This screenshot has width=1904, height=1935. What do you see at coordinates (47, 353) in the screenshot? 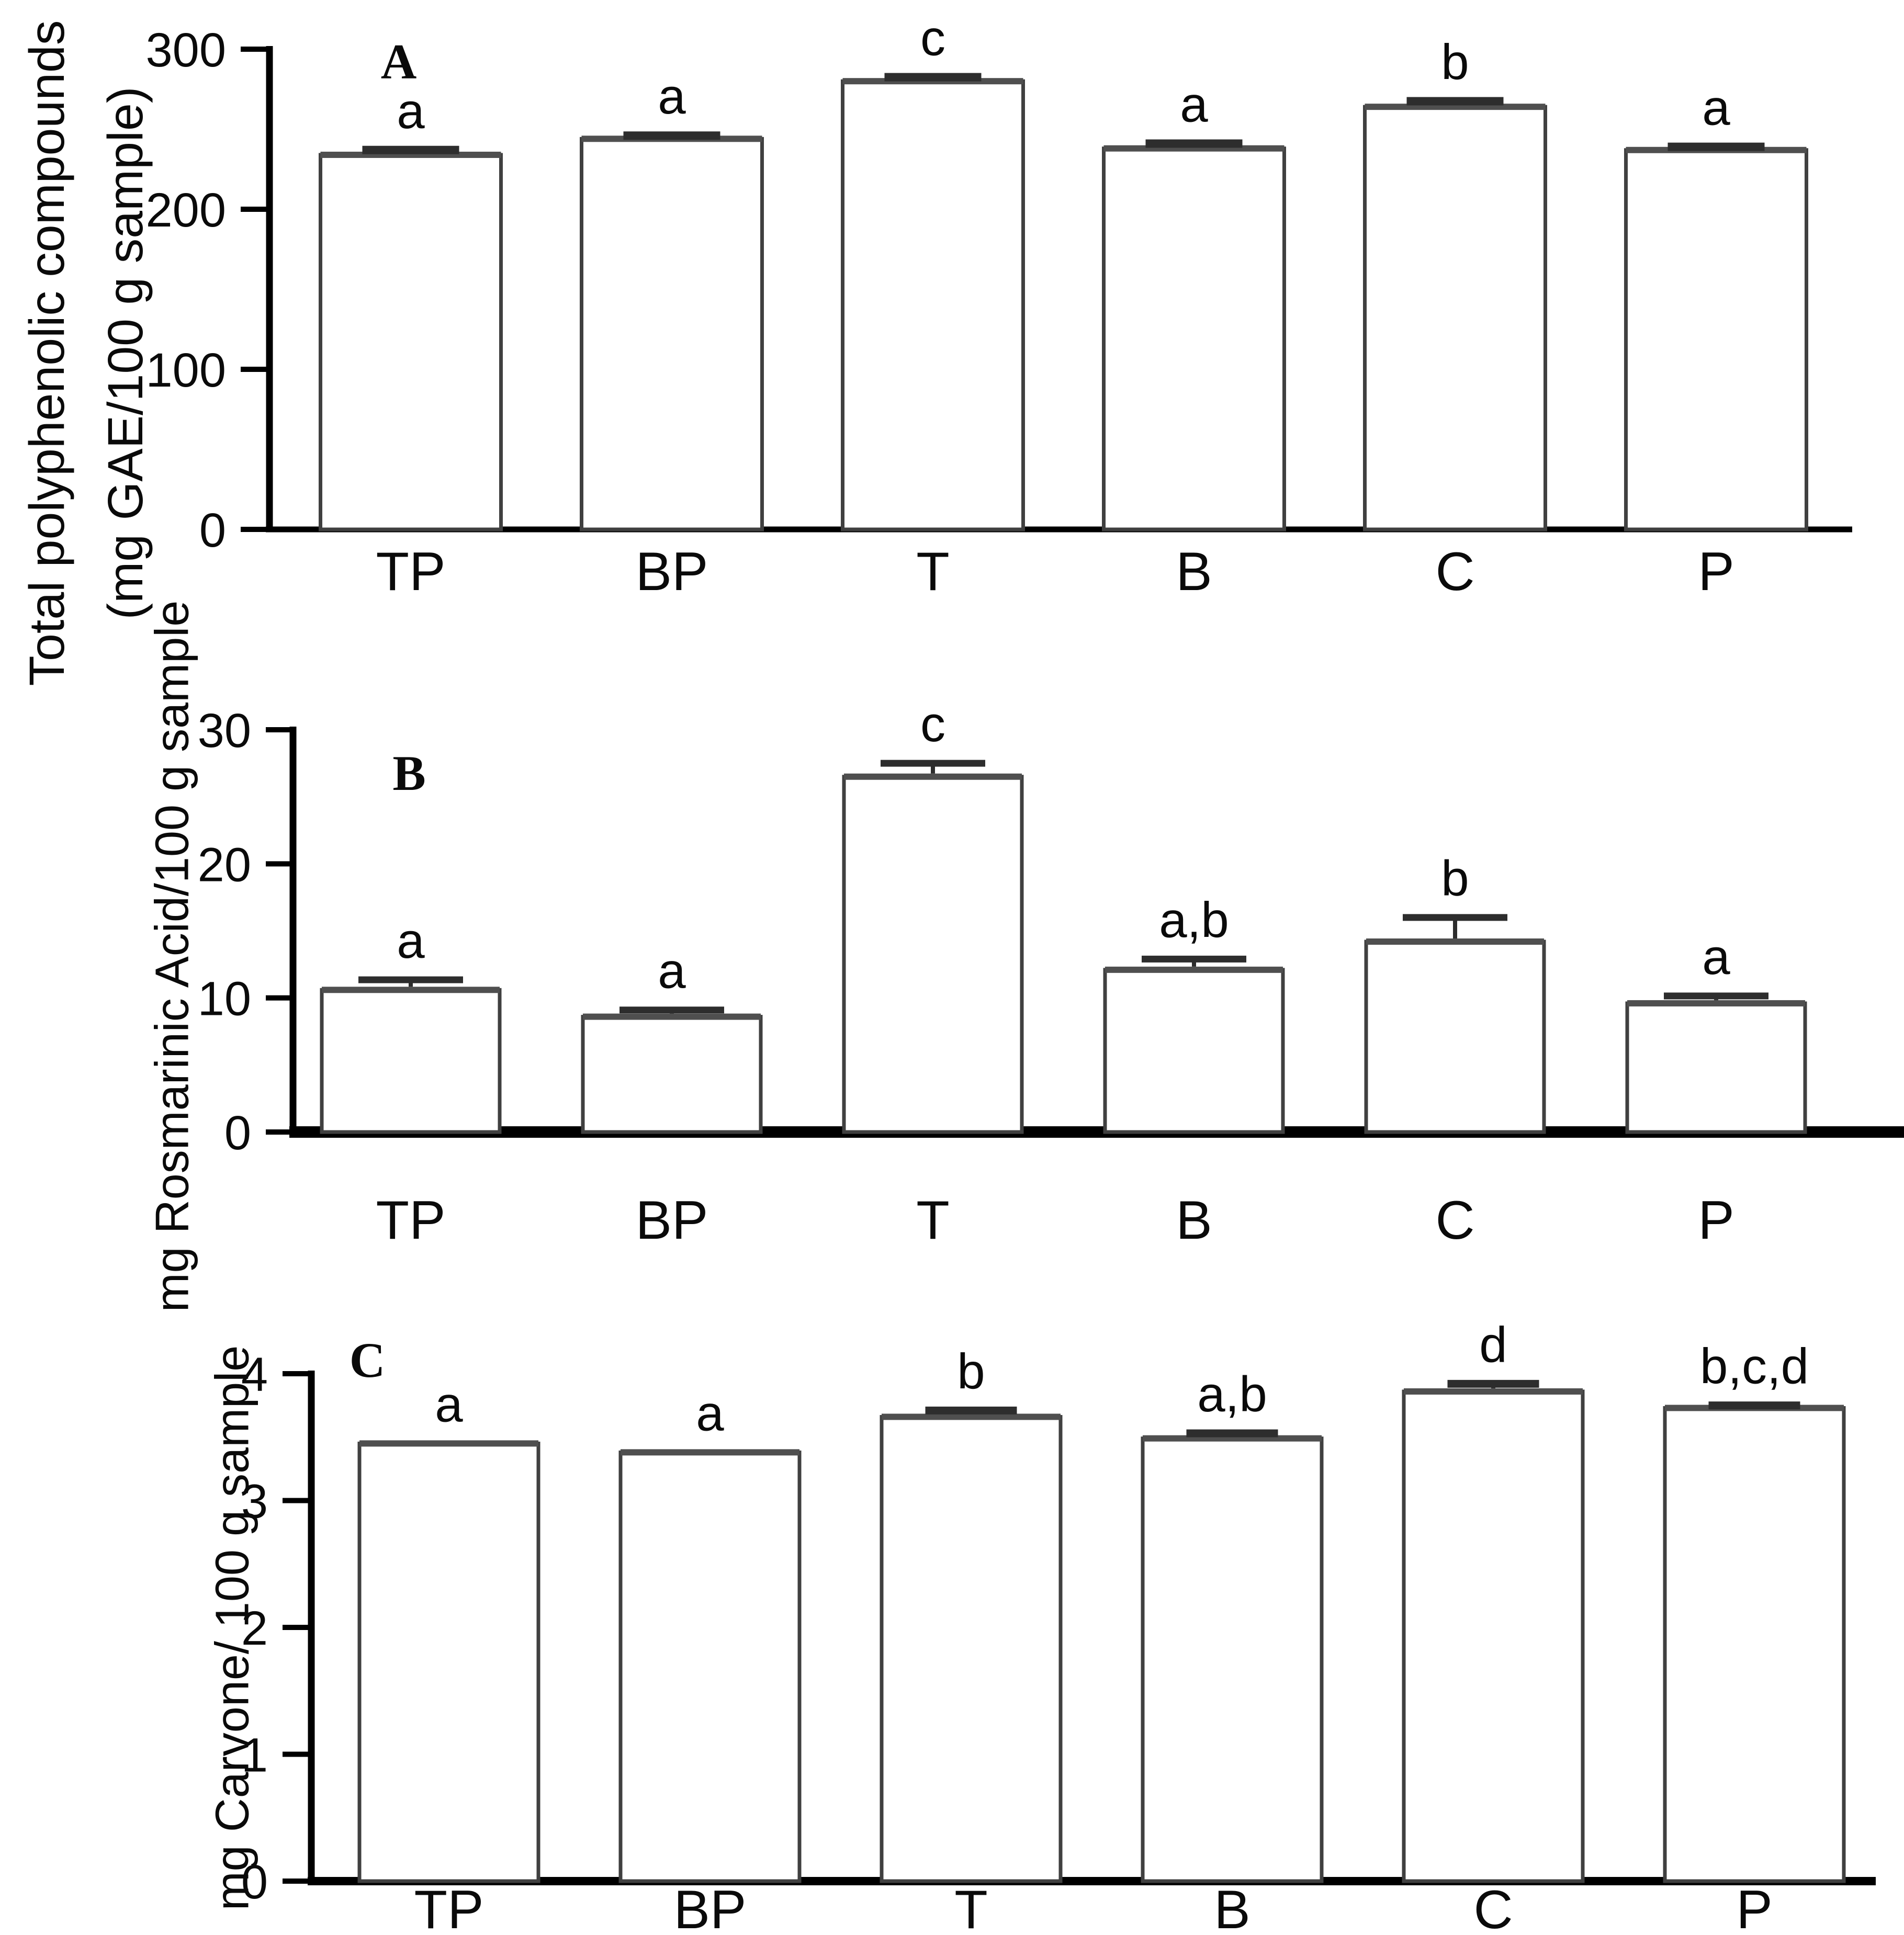
I see `y-axis-title-a-line1: Total polyphenolic compounds` at bounding box center [47, 353].